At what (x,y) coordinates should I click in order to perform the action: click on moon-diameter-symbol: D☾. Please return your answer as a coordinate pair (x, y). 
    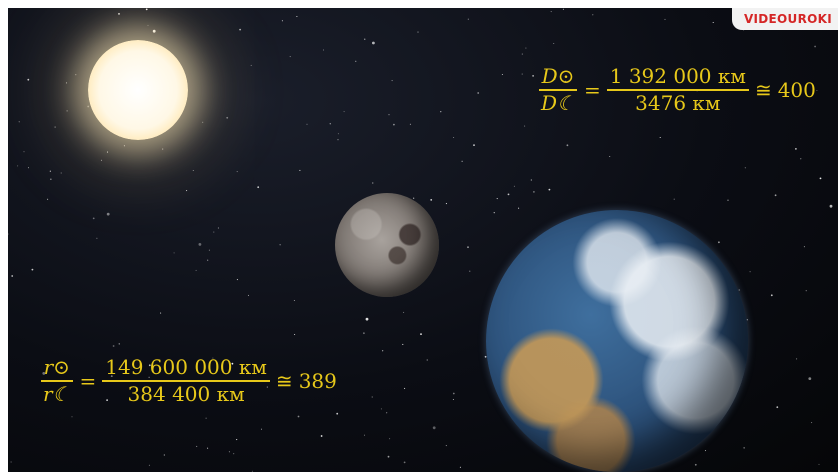
    Looking at the image, I should click on (558, 103).